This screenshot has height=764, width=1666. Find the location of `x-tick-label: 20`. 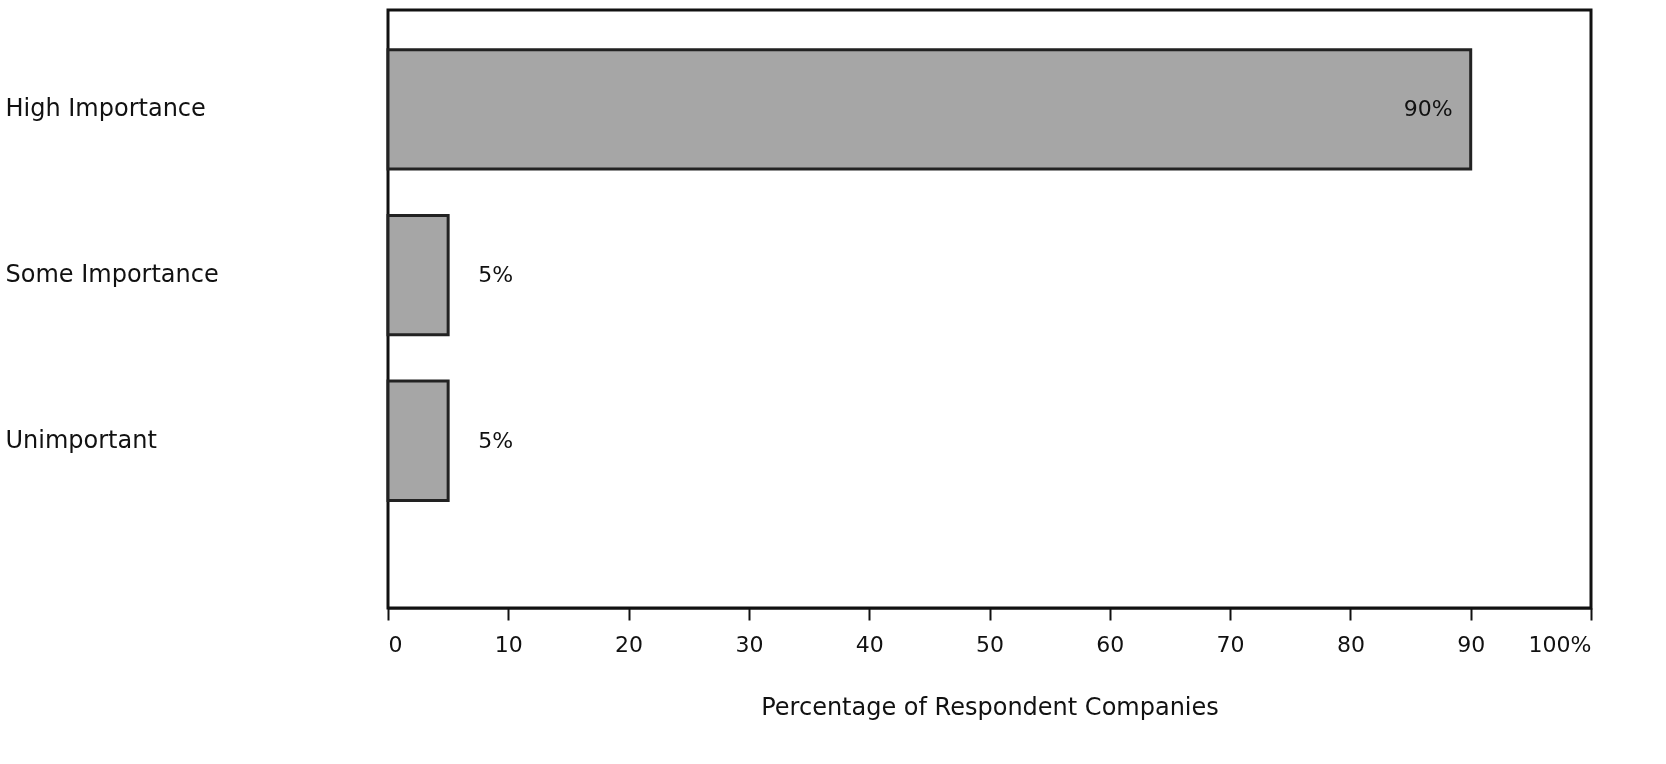

x-tick-label: 20 is located at coordinates (629, 644).